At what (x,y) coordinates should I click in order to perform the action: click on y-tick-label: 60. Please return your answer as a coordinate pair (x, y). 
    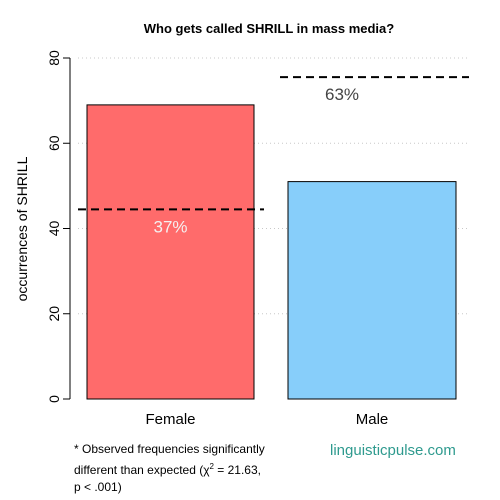
    Looking at the image, I should click on (54, 143).